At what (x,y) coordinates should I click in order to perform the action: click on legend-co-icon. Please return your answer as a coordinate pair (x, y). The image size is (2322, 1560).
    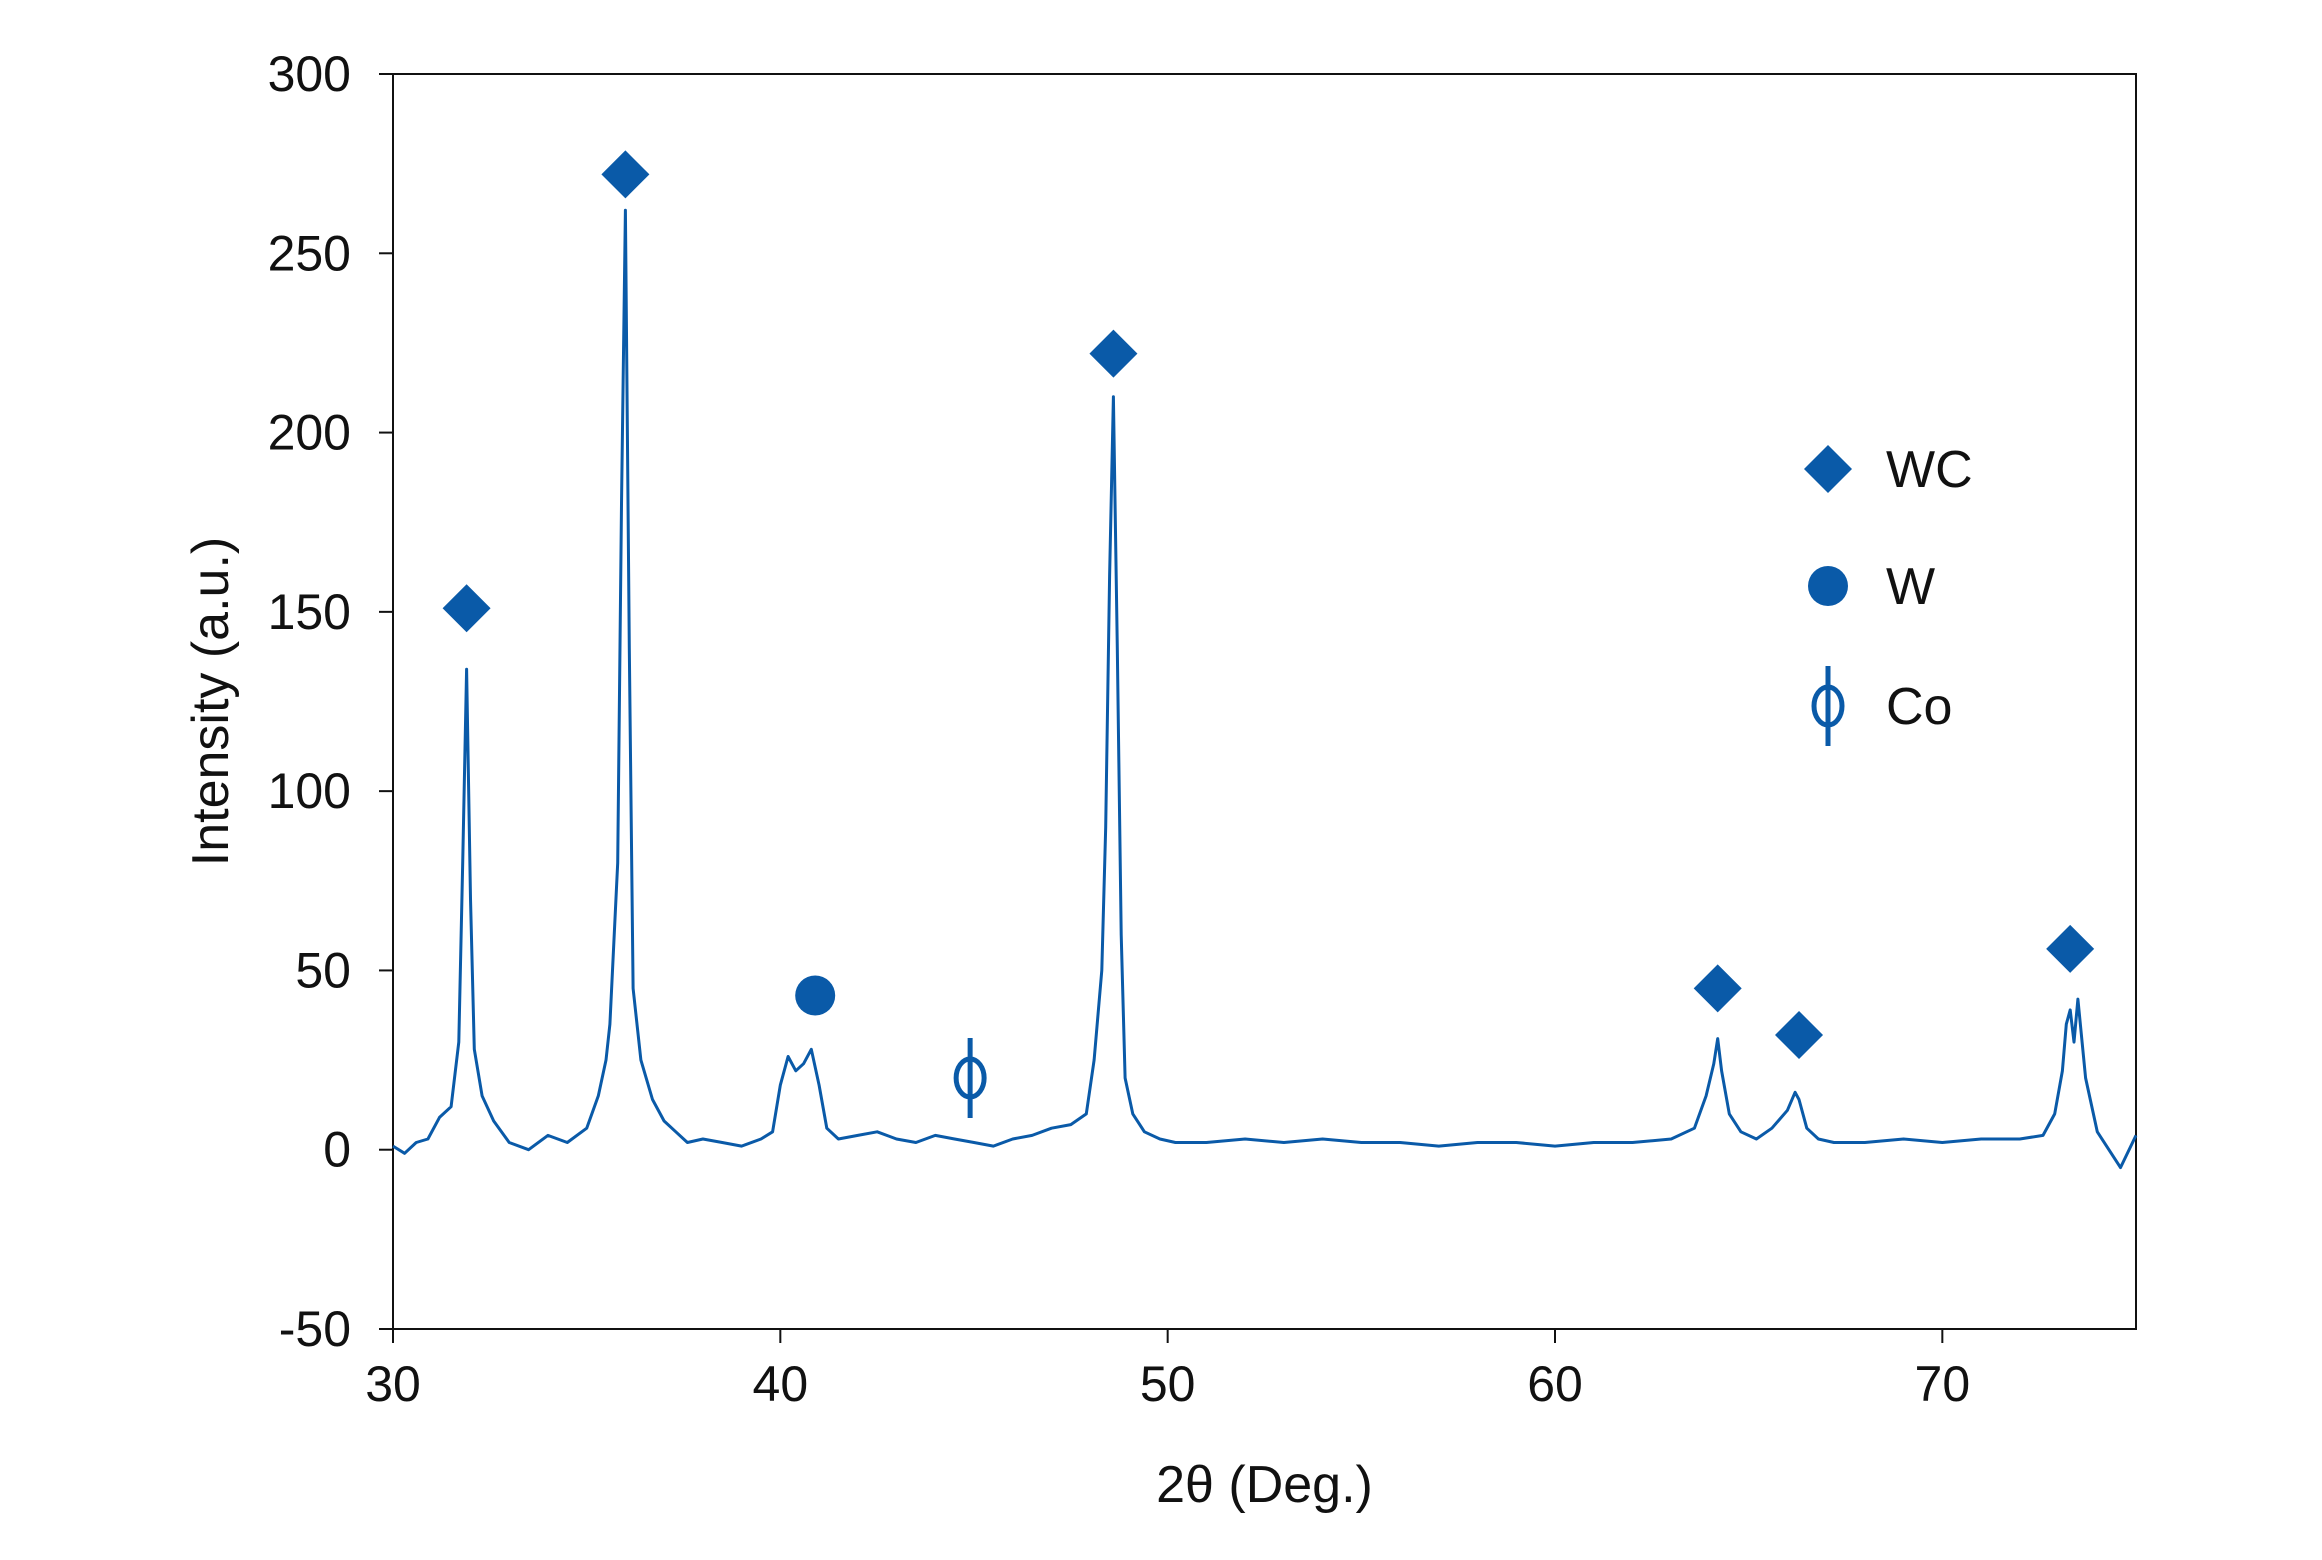
    Looking at the image, I should click on (1828, 706).